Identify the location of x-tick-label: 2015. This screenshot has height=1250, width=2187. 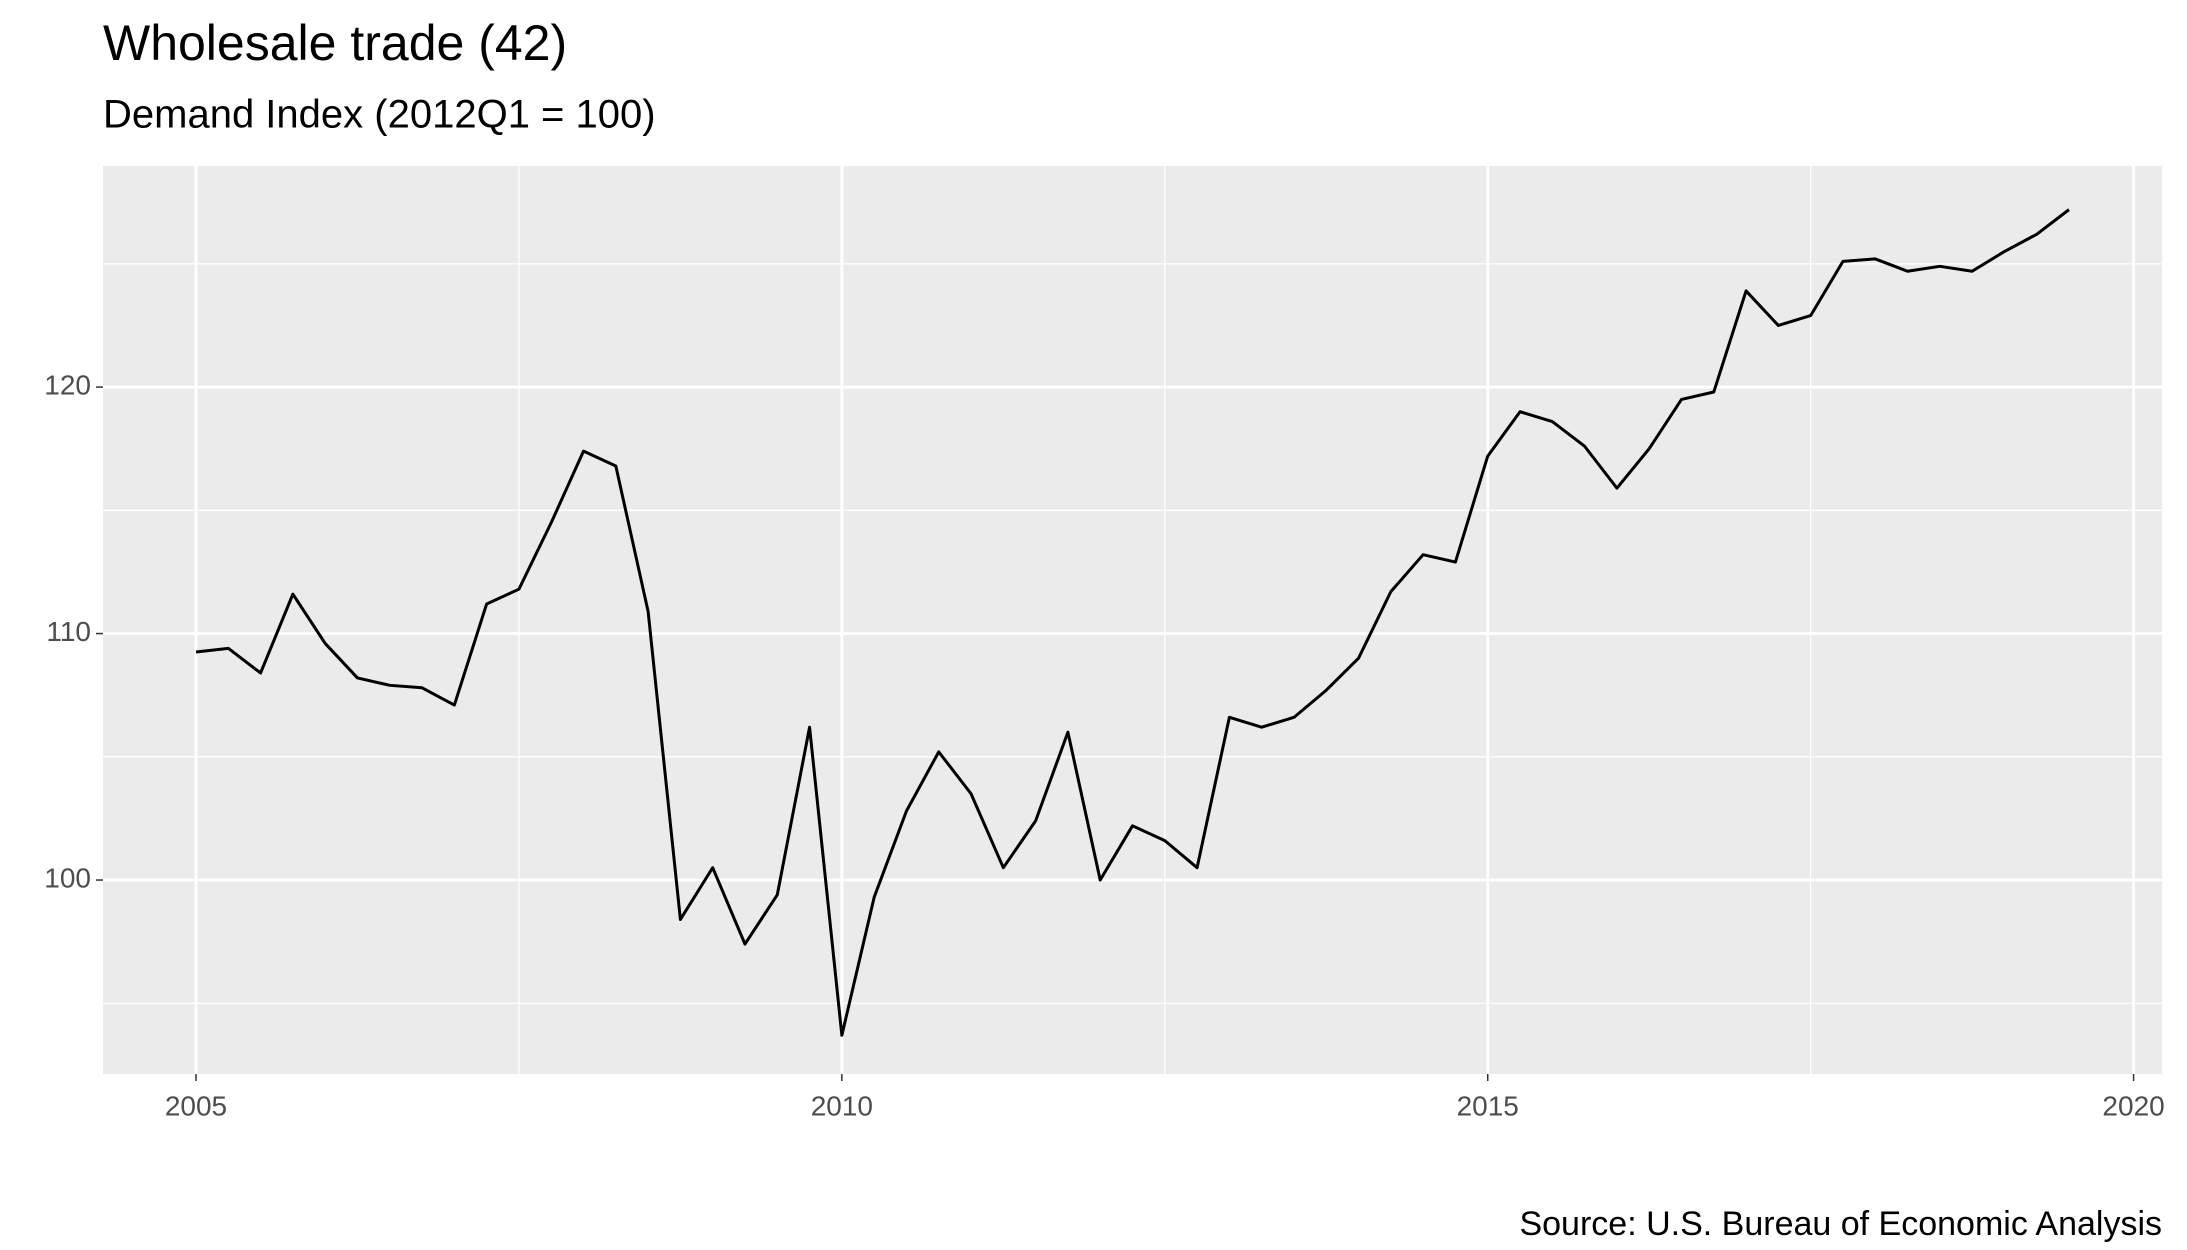
(1488, 1105).